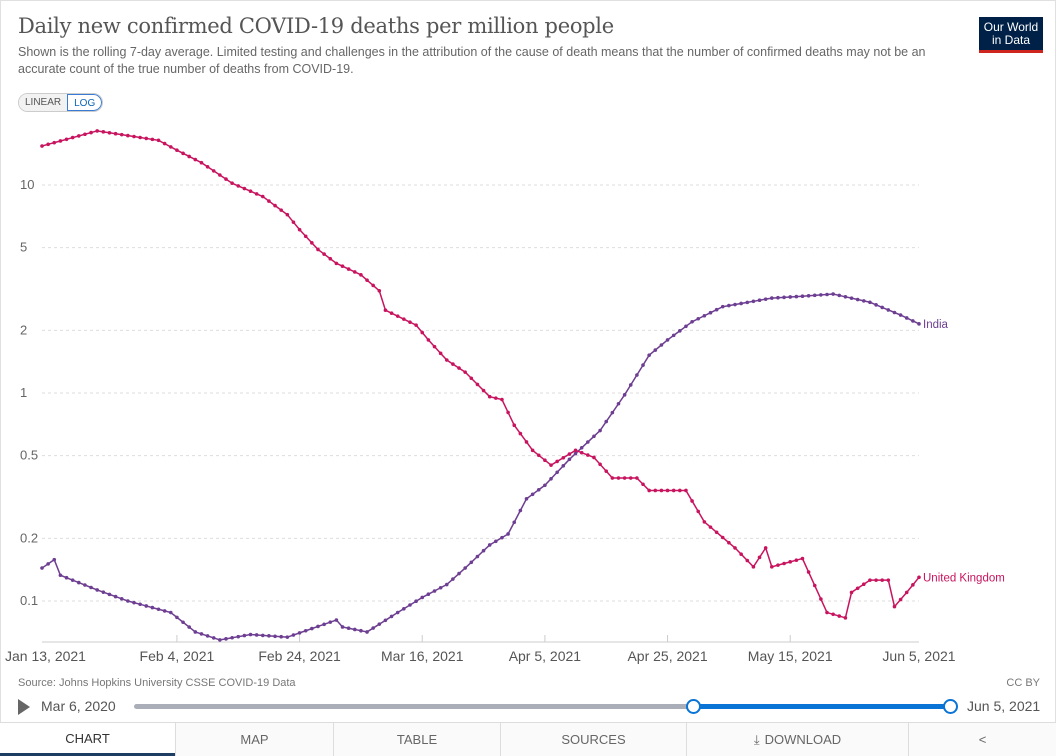 The height and width of the screenshot is (756, 1056). I want to click on timeline-start-handle, so click(693, 706).